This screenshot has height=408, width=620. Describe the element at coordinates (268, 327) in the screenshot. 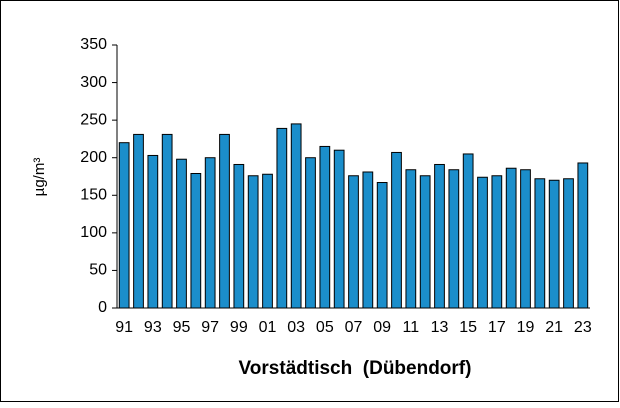

I see `x-tick-label: 01` at that location.